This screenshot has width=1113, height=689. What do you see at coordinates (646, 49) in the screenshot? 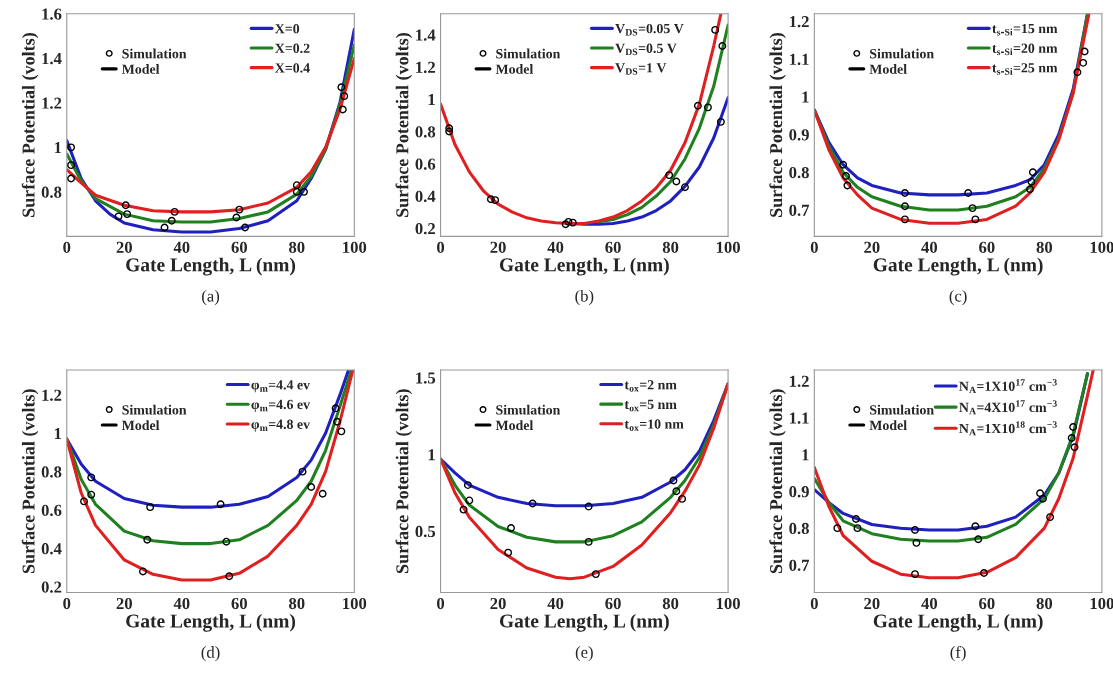
I see `legend-label: V$_{DS}$=0.5 V` at bounding box center [646, 49].